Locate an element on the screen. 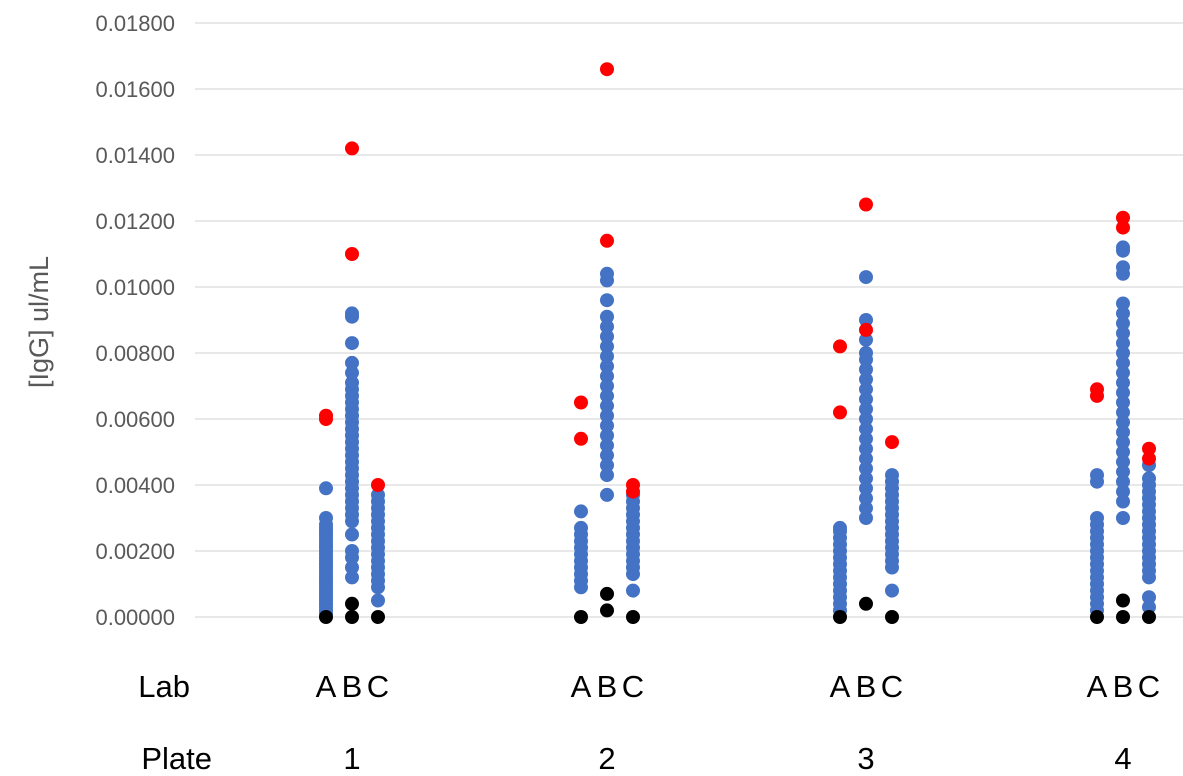 The image size is (1183, 776). plate-label-2: 2 is located at coordinates (606, 758).